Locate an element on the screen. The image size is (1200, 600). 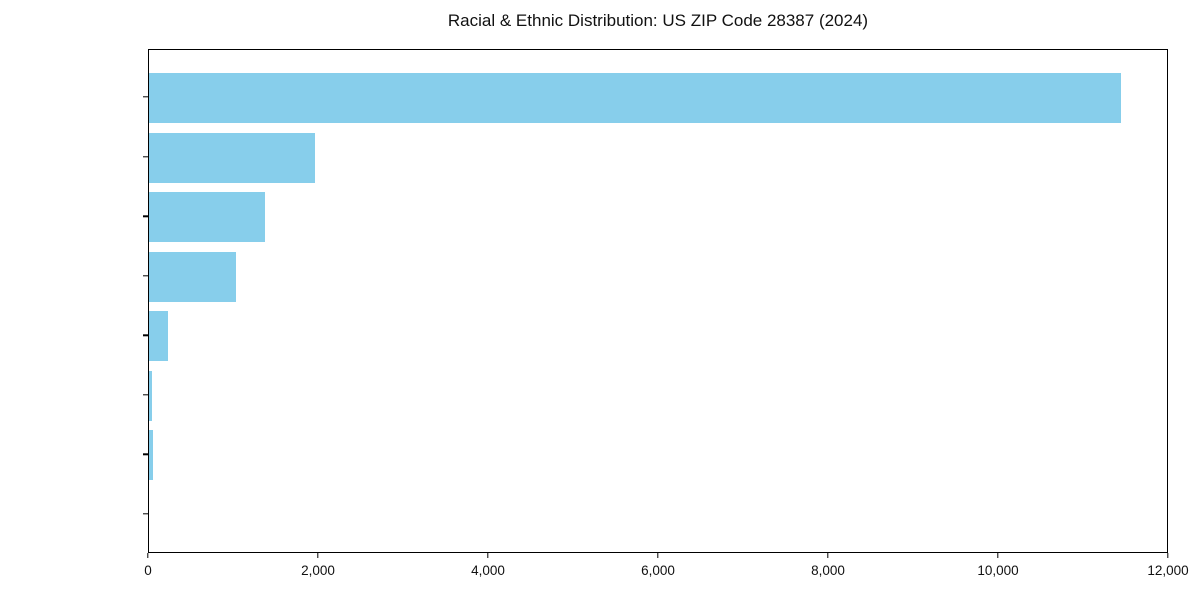
x-tick-label-12-000: 12,000 is located at coordinates (1168, 570).